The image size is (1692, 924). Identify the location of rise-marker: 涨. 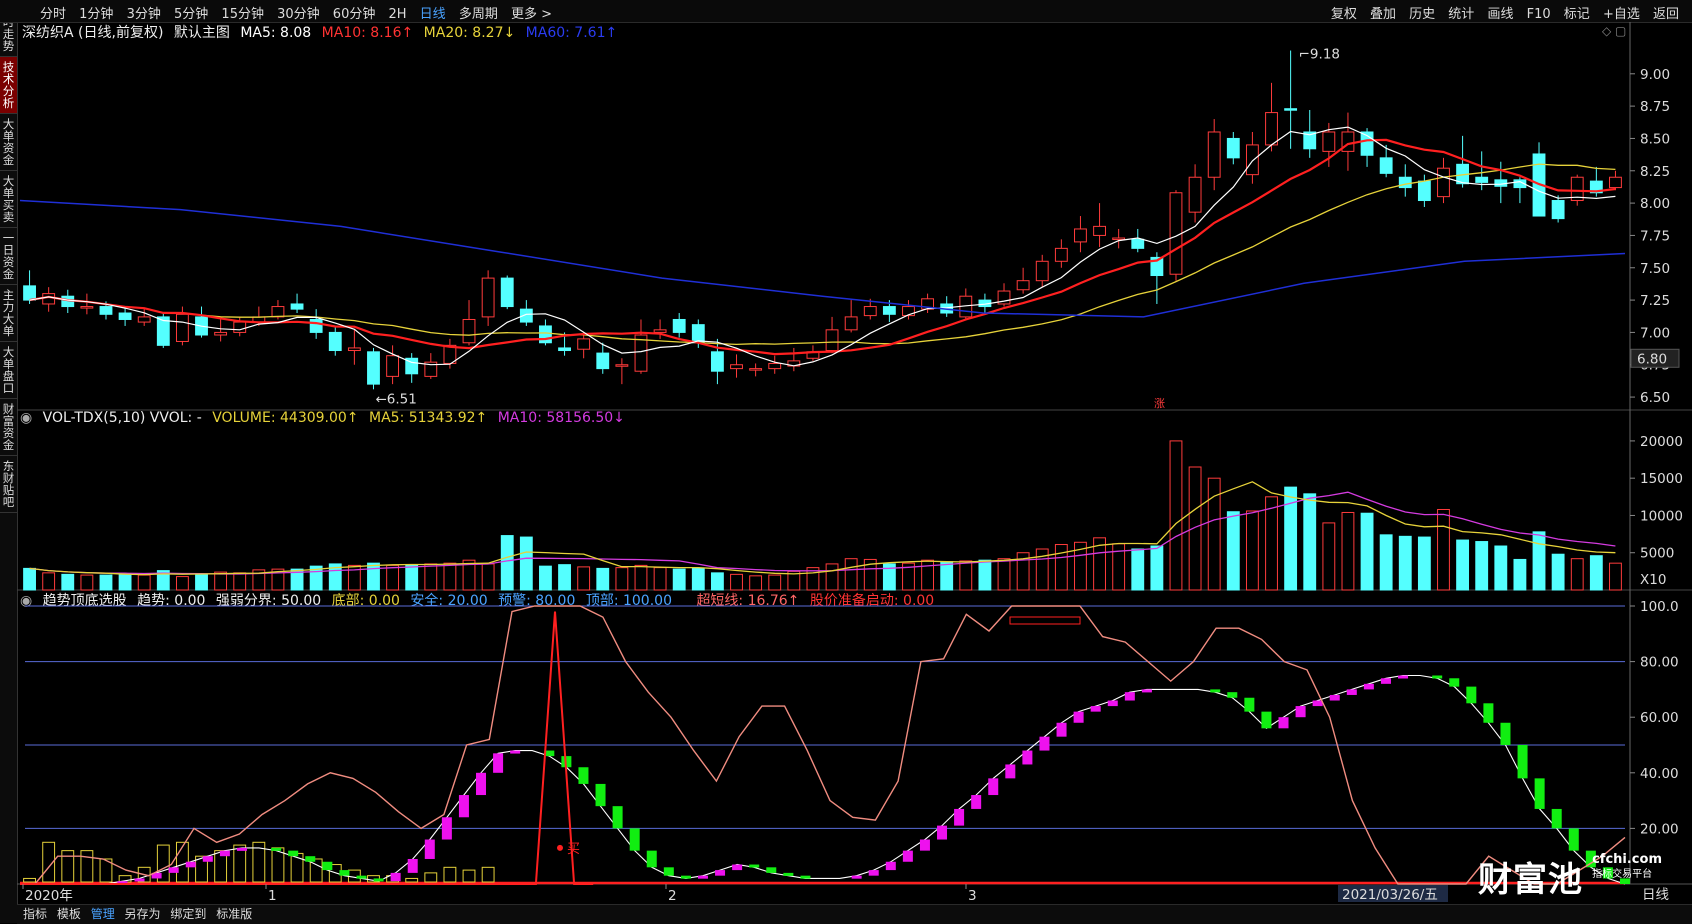
(1159, 403).